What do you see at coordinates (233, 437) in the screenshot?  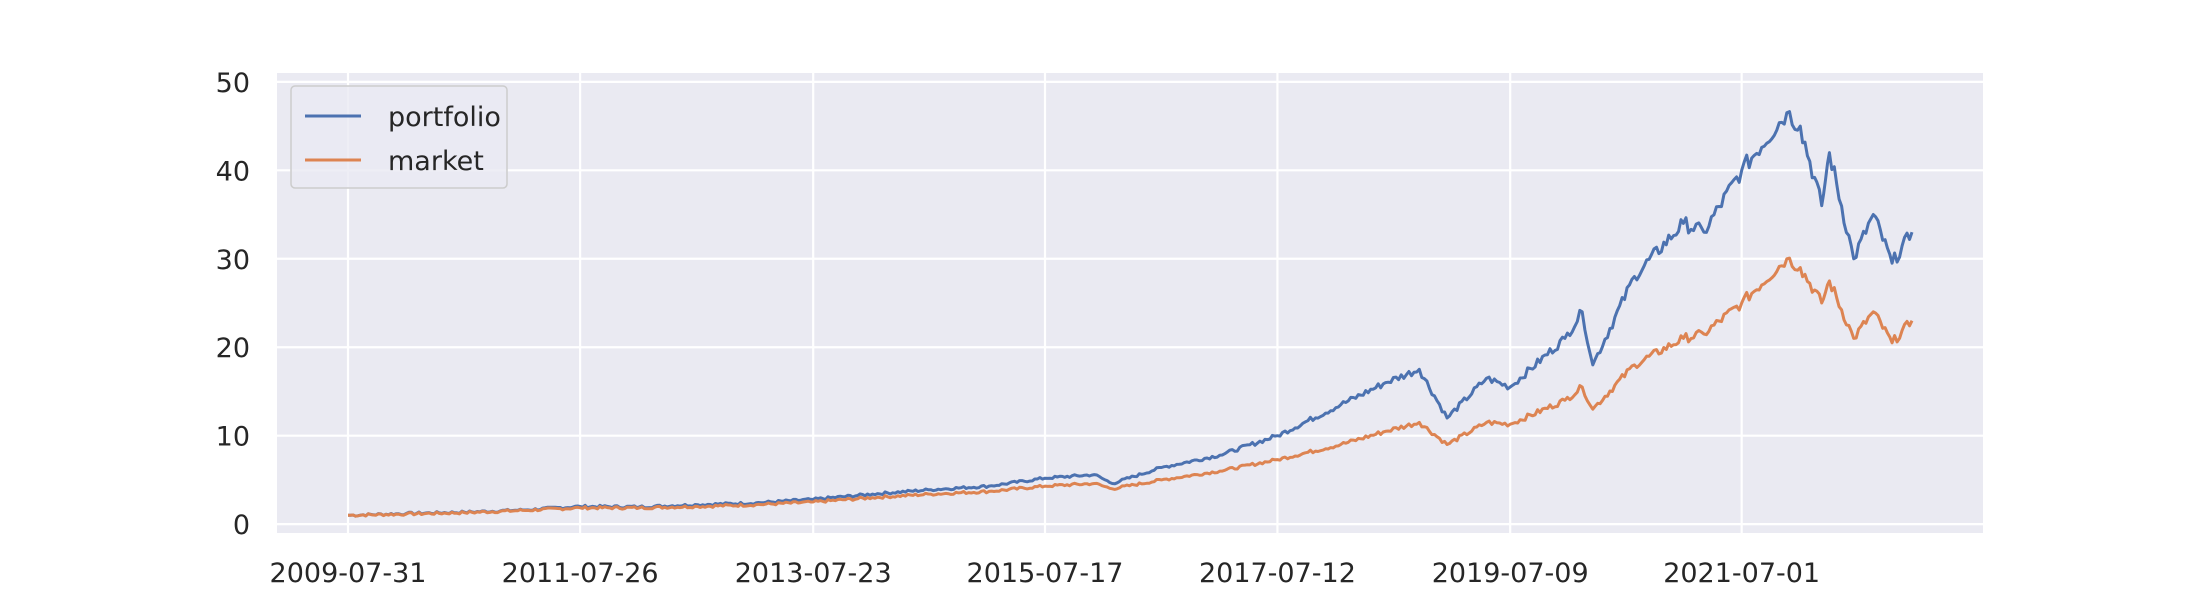 I see `y-tick-label: 10` at bounding box center [233, 437].